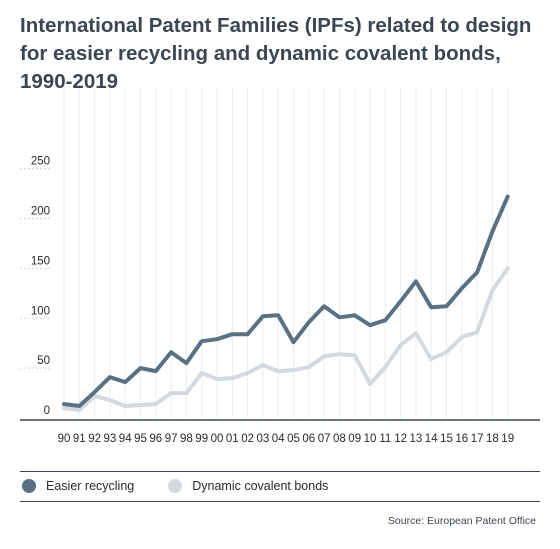  Describe the element at coordinates (247, 439) in the screenshot. I see `x-tick-label: 02` at that location.